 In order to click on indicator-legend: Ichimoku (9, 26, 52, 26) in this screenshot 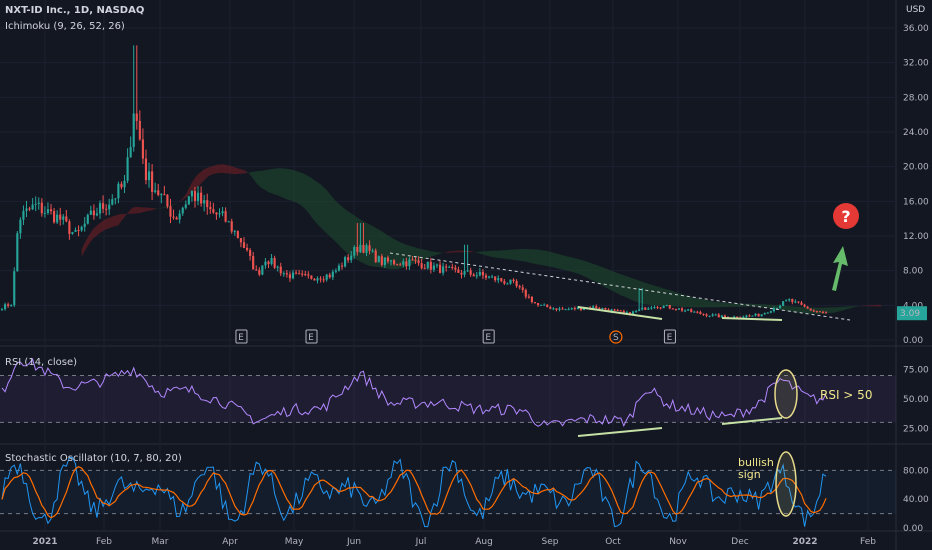, I will do `click(65, 26)`.